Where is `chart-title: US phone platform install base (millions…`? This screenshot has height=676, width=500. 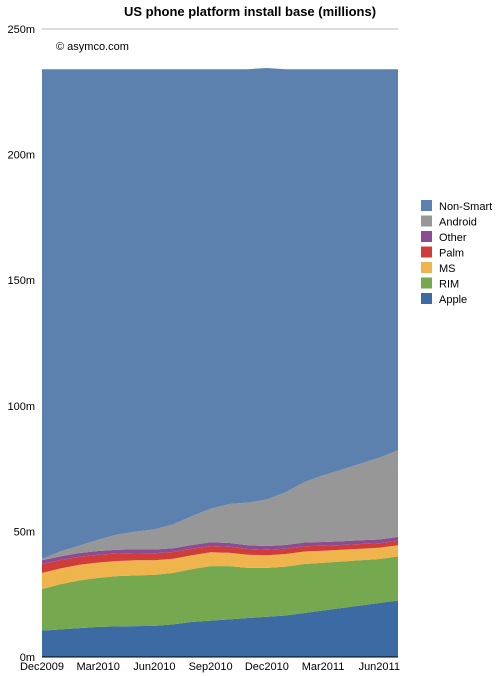
chart-title: US phone platform install base (millions… is located at coordinates (250, 11).